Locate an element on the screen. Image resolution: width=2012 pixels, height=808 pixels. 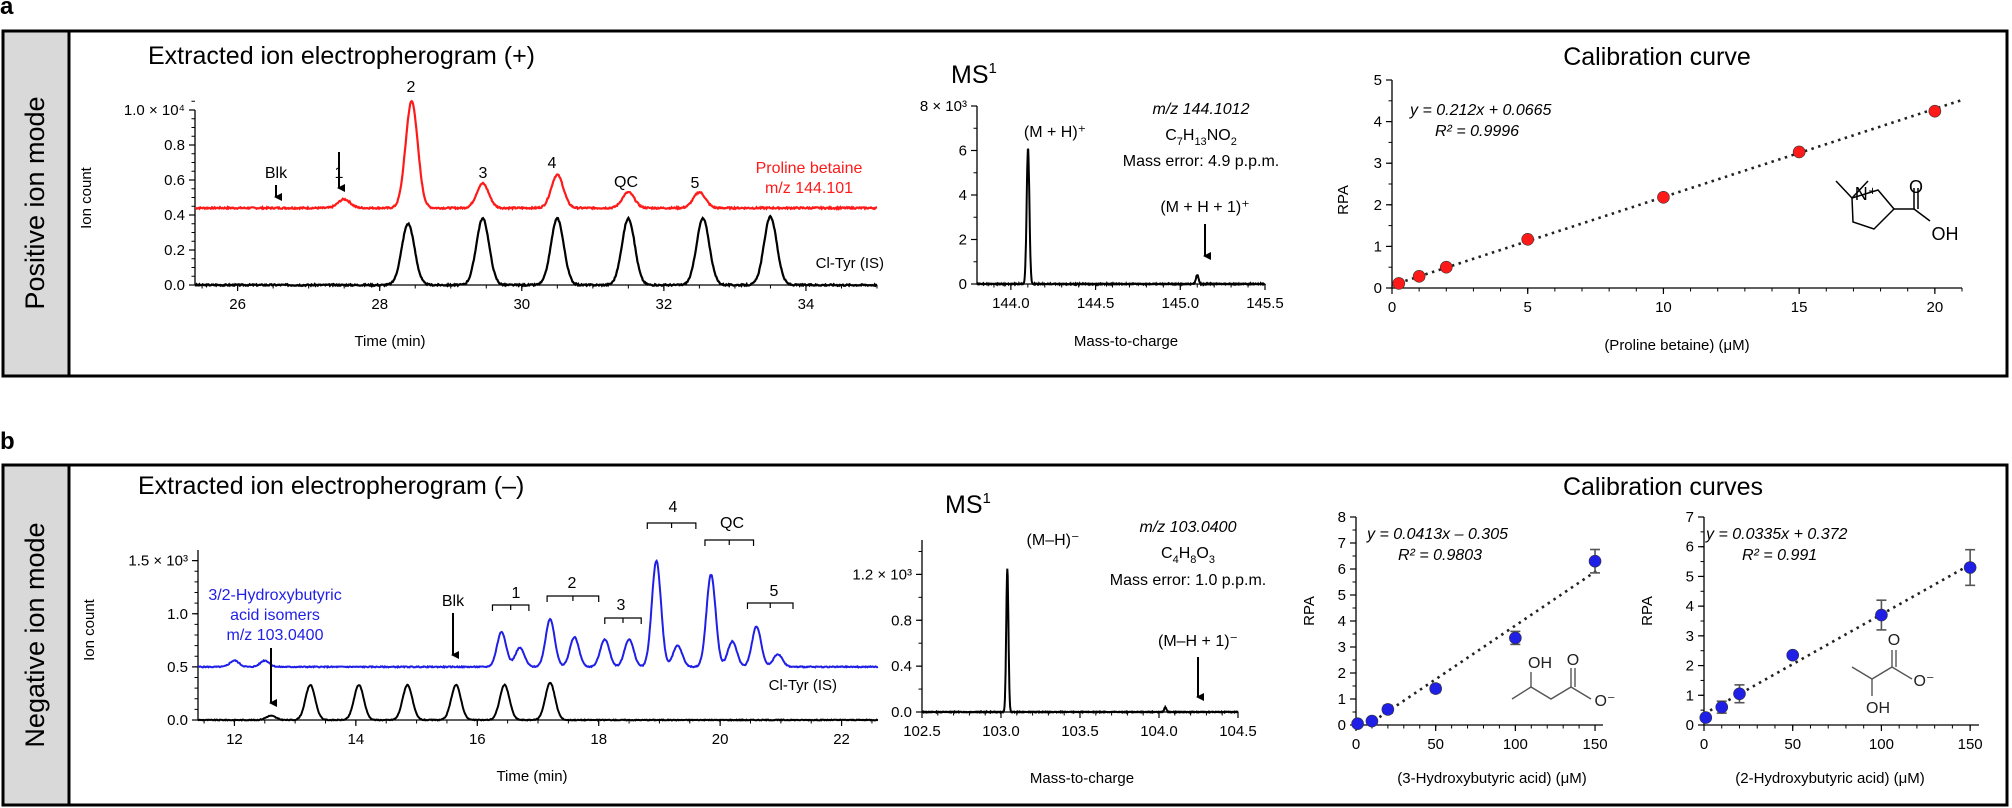
struct-oh: OH is located at coordinates (1945, 234).